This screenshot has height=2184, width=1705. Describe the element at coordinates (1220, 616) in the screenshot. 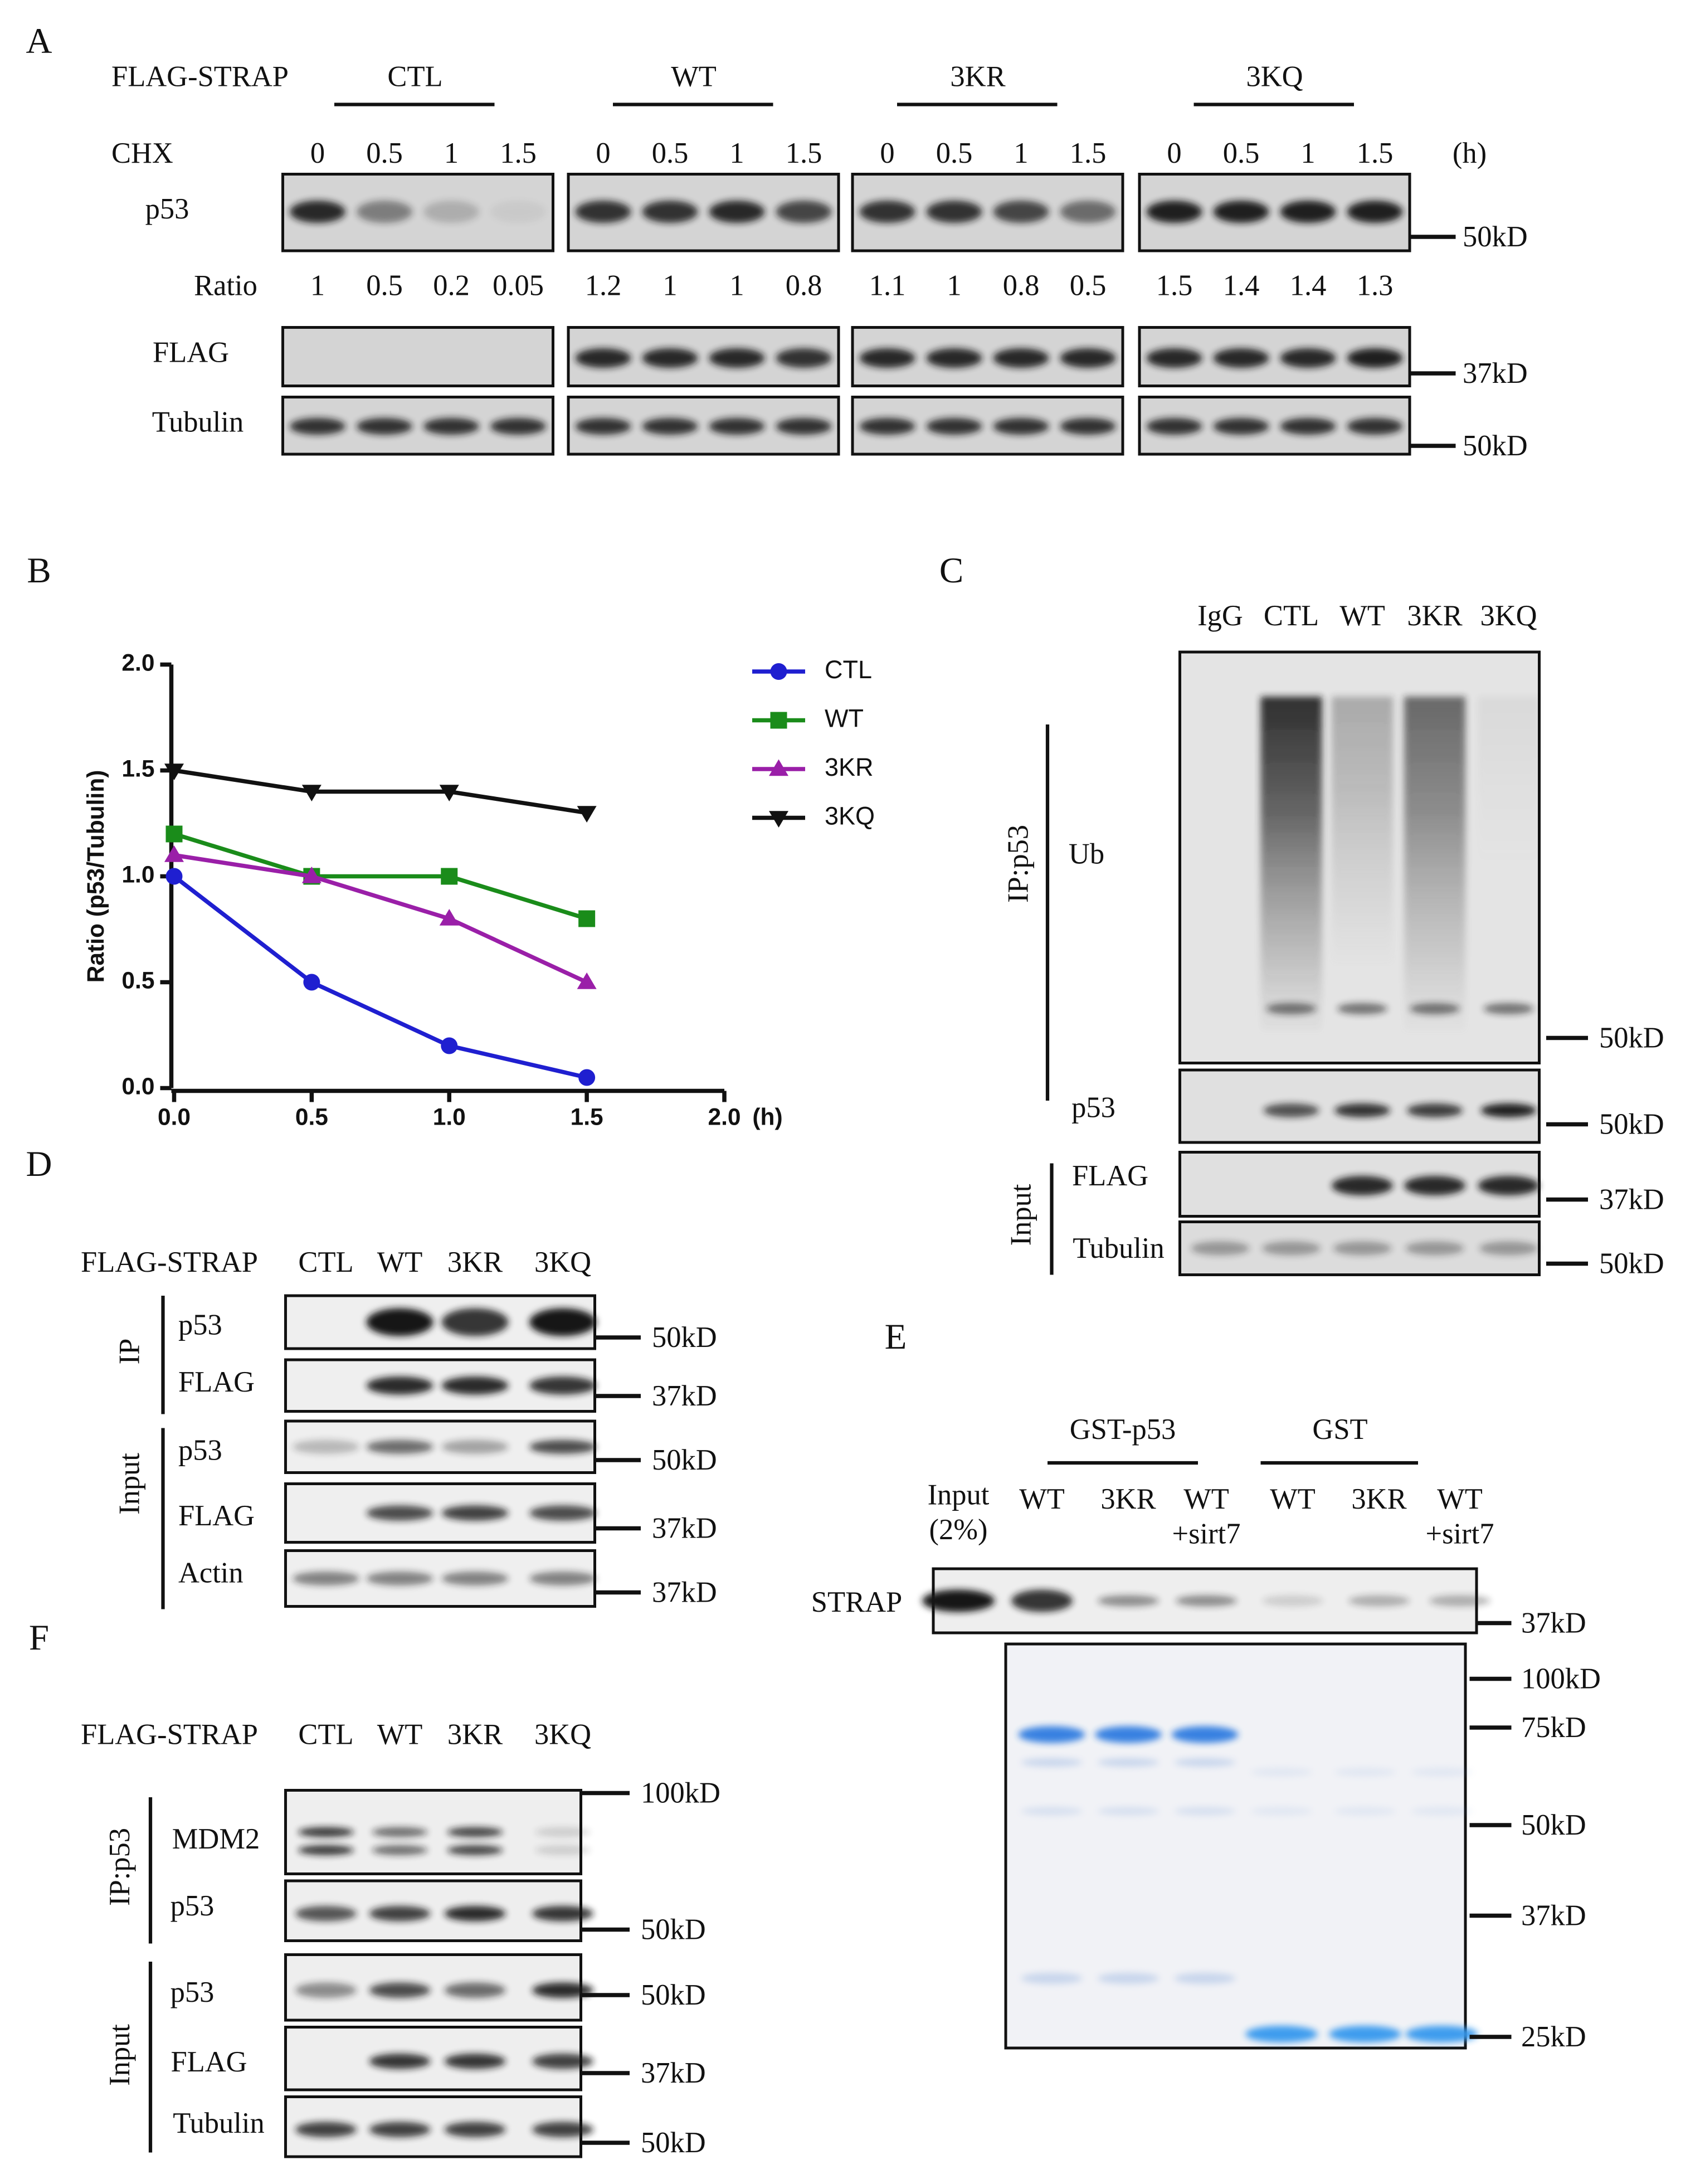

I see `lane-label: IgG` at that location.